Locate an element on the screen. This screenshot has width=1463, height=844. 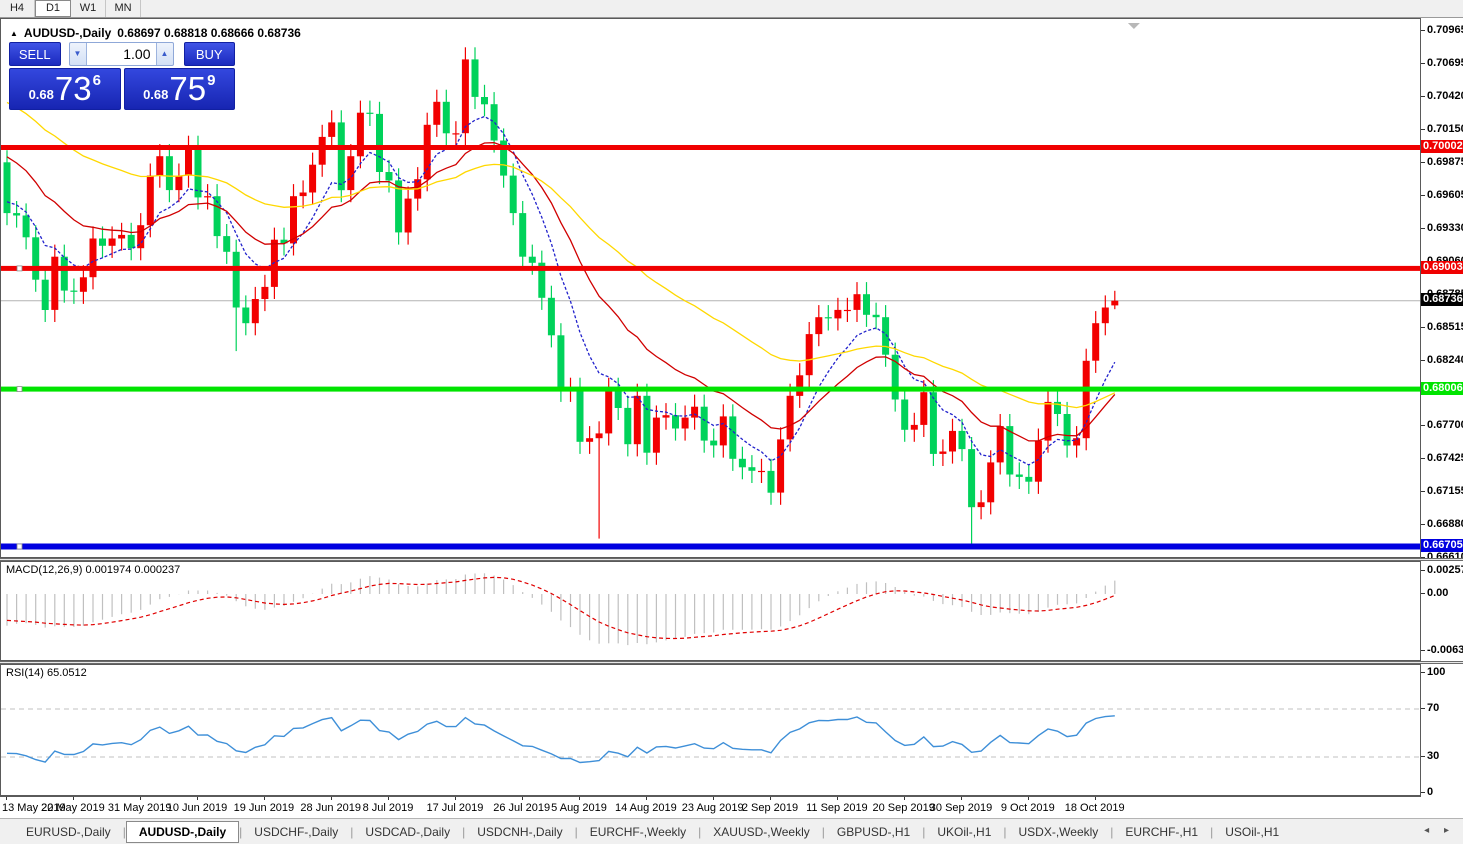
scale-tick-label: 0.66610 is located at coordinates (1445, 557).